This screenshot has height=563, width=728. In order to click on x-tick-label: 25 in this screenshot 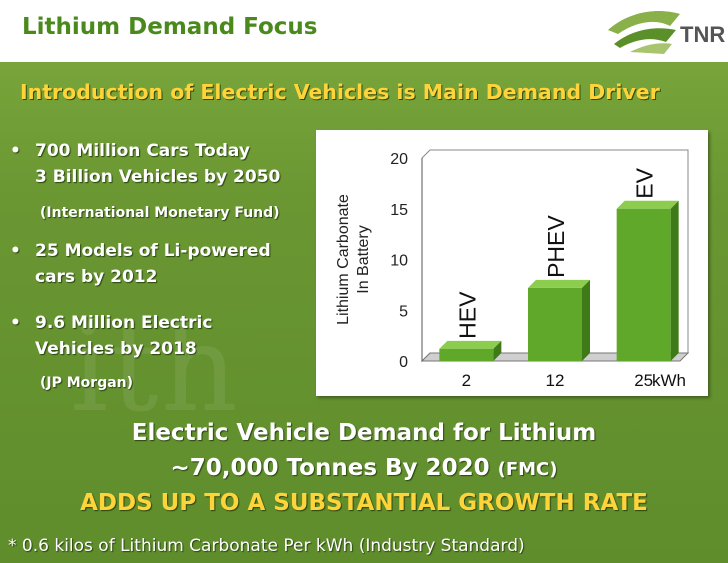, I will do `click(643, 380)`.